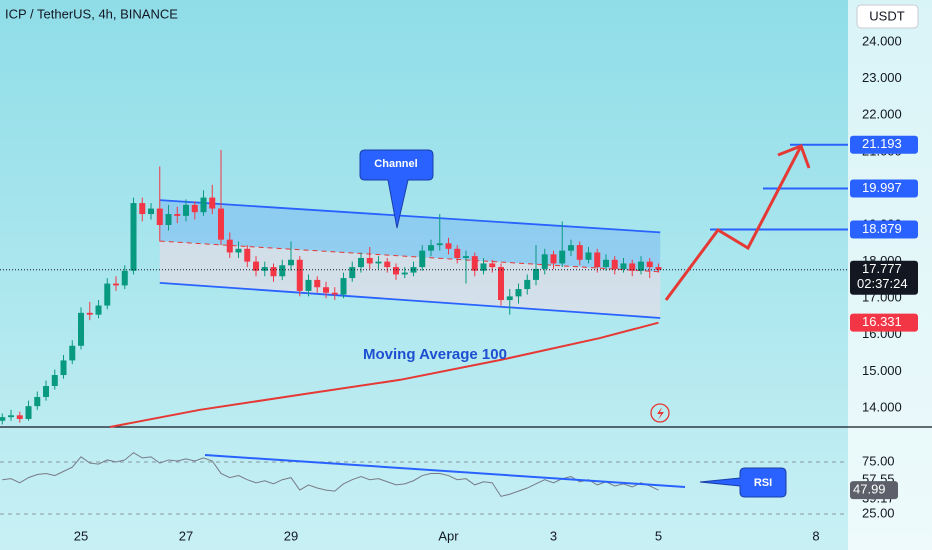 The image size is (932, 550). I want to click on price-tag-label: 18.879, so click(882, 228).